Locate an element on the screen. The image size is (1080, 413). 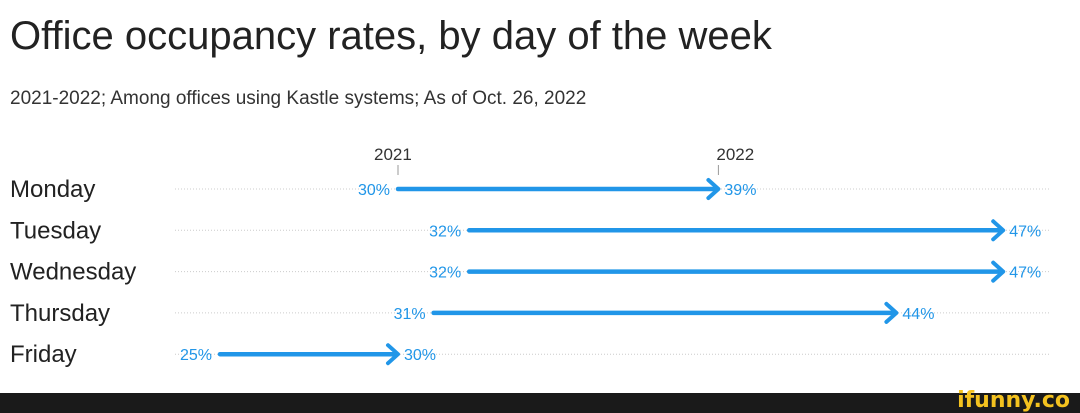
category-label: Wednesday is located at coordinates (73, 272).